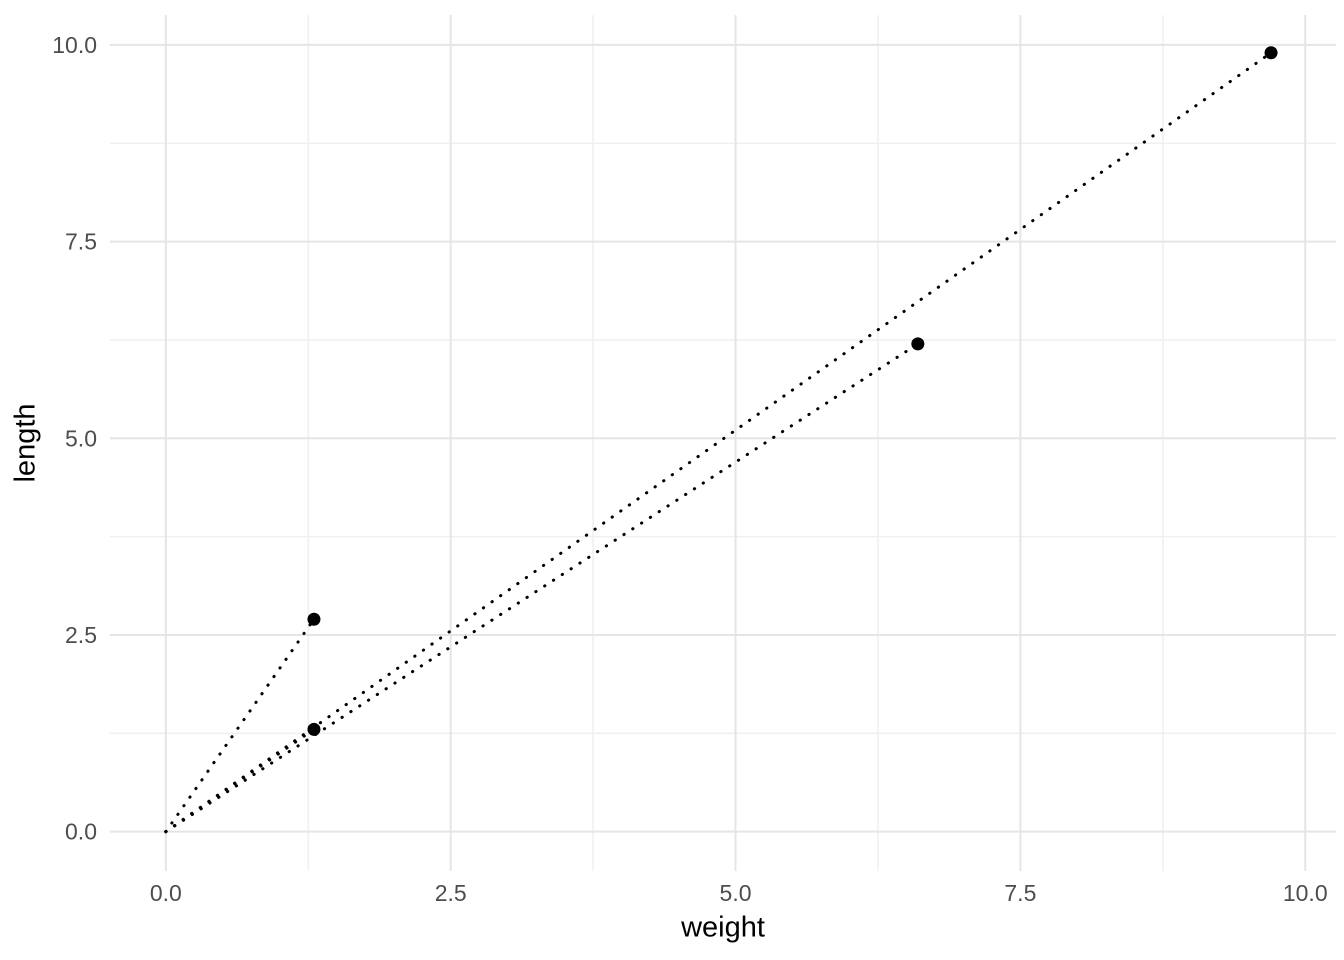 This screenshot has width=1344, height=960. I want to click on x-axis-title: weight, so click(723, 927).